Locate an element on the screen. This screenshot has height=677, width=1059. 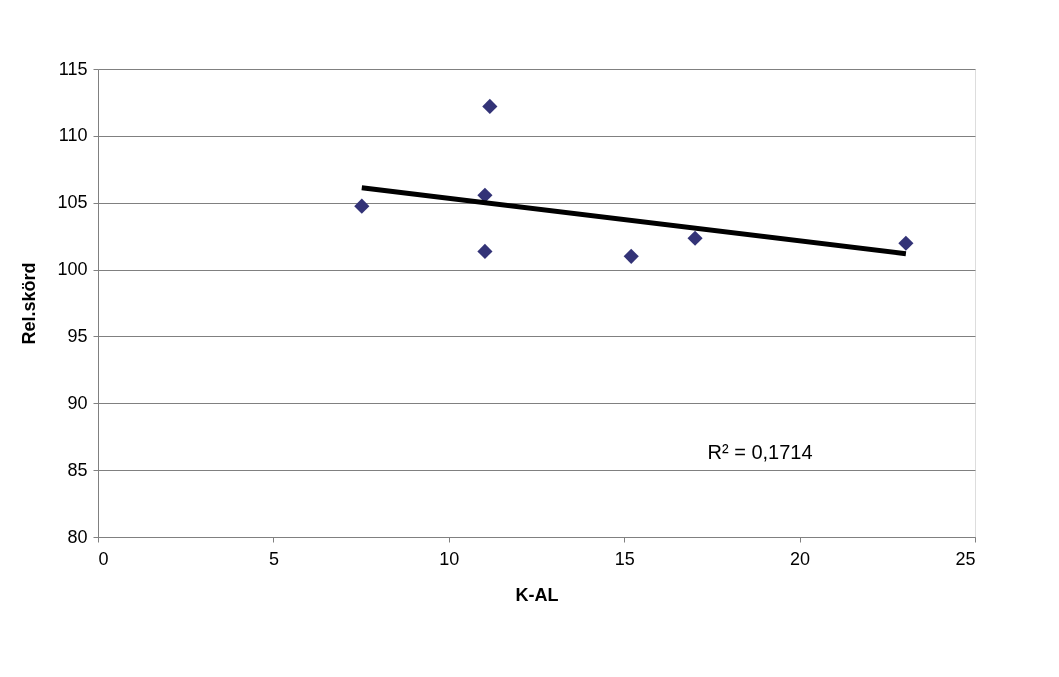
y-tick-label: 80 is located at coordinates (77, 536).